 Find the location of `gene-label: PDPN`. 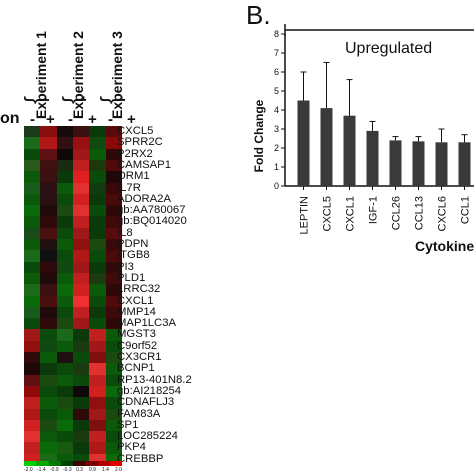

gene-label: PDPN is located at coordinates (133, 244).